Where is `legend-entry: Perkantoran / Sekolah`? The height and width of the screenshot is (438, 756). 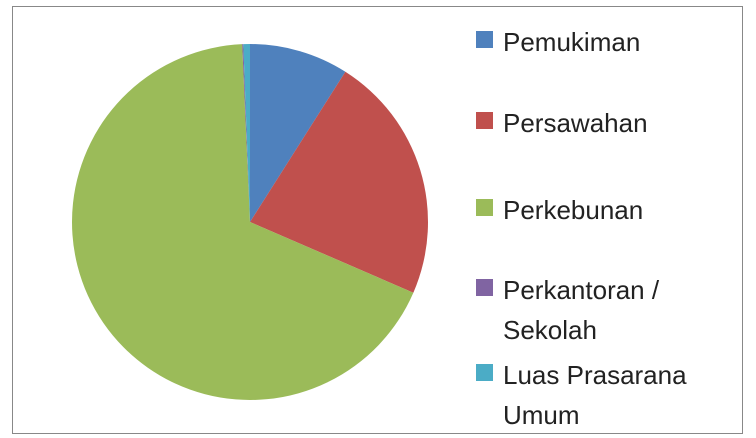
legend-entry: Perkantoran / Sekolah is located at coordinates (596, 310).